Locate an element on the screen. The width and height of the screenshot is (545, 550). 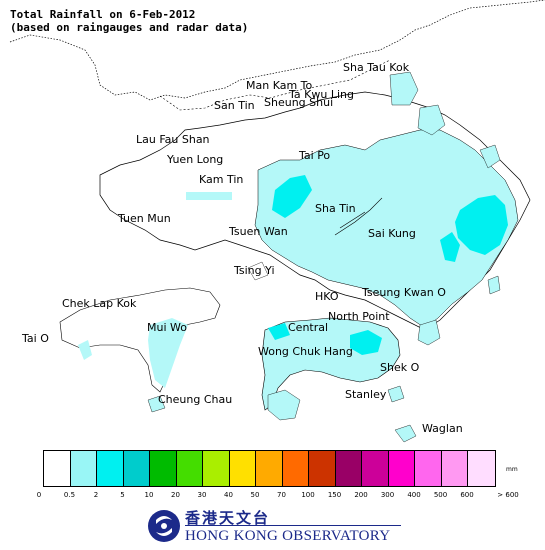
place-label: Ta Kwu Ling is located at coordinates (321, 94).